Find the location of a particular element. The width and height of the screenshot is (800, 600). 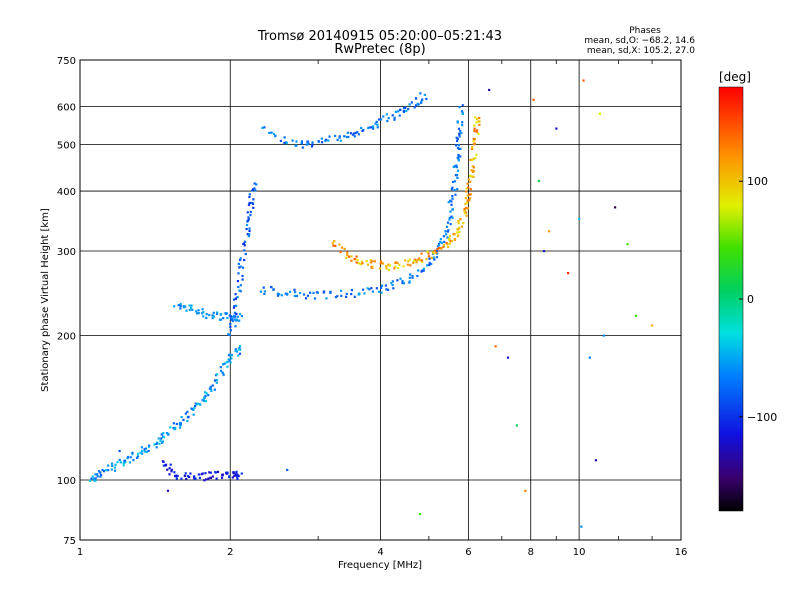

y-tick-label: 750 is located at coordinates (66, 61).